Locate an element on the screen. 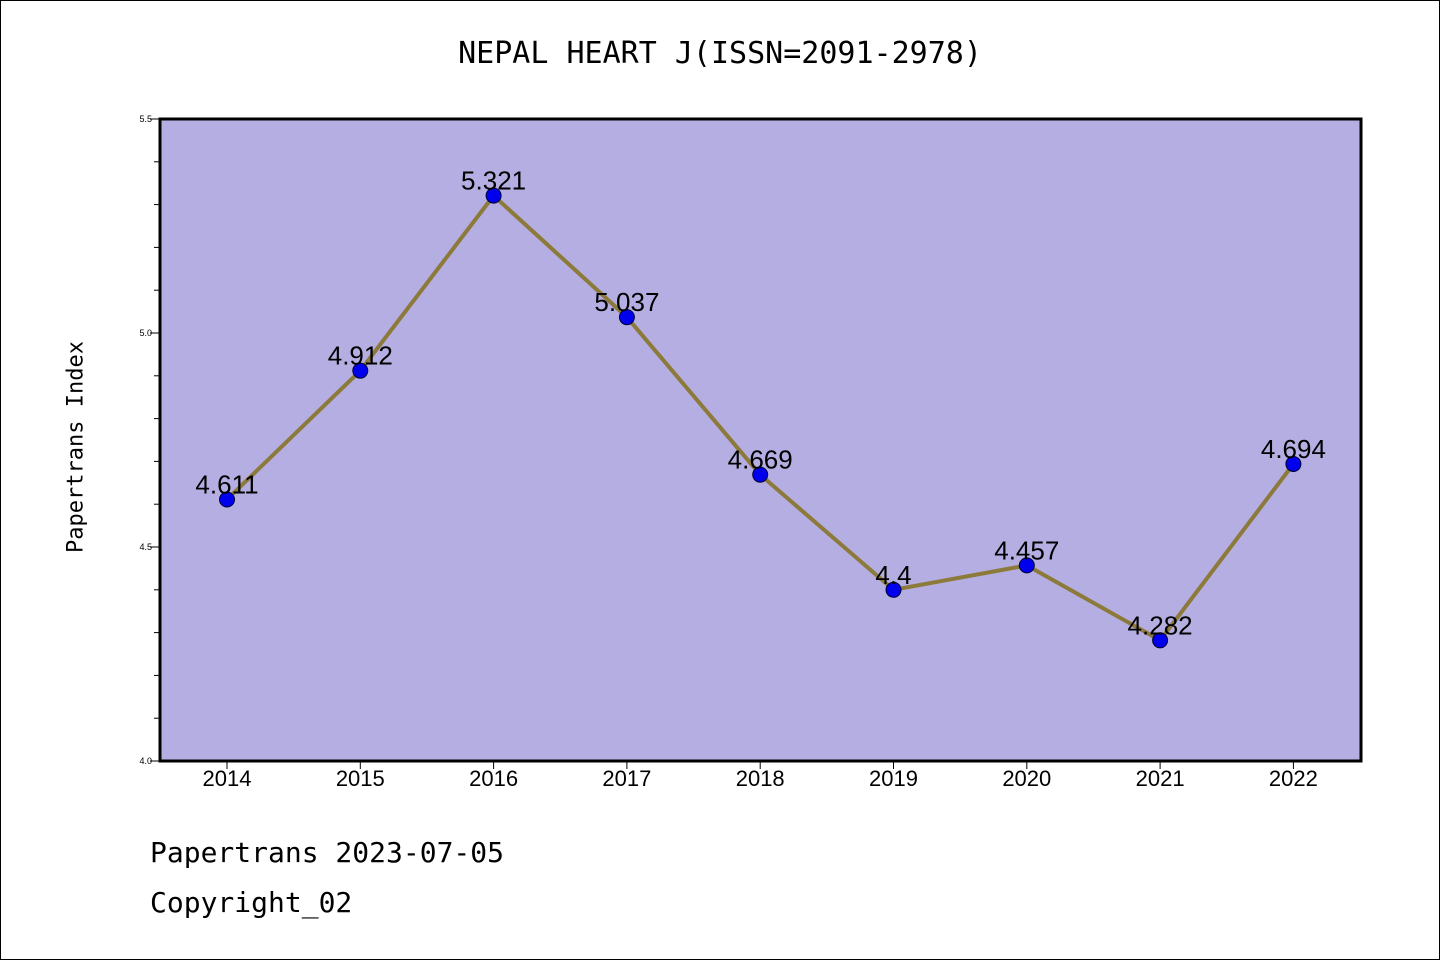 This screenshot has width=1440, height=960. data-label: 4.4 is located at coordinates (893, 575).